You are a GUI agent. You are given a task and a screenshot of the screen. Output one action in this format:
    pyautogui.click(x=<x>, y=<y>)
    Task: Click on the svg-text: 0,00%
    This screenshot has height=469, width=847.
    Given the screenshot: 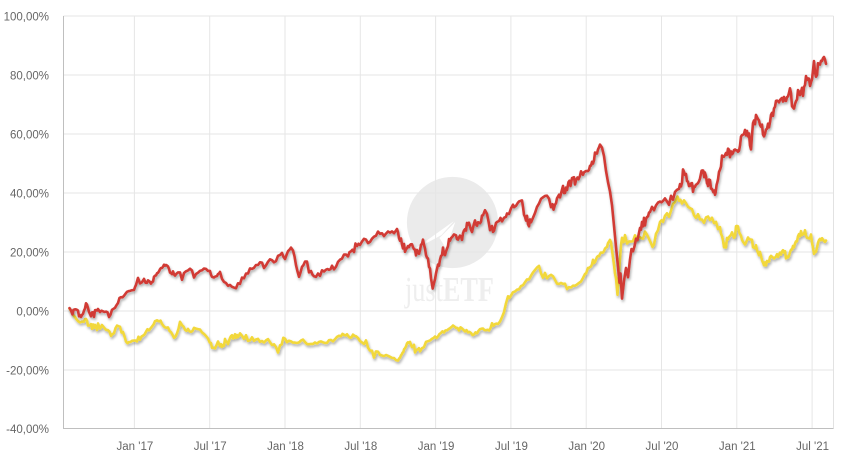 What is the action you would take?
    pyautogui.click(x=32, y=313)
    